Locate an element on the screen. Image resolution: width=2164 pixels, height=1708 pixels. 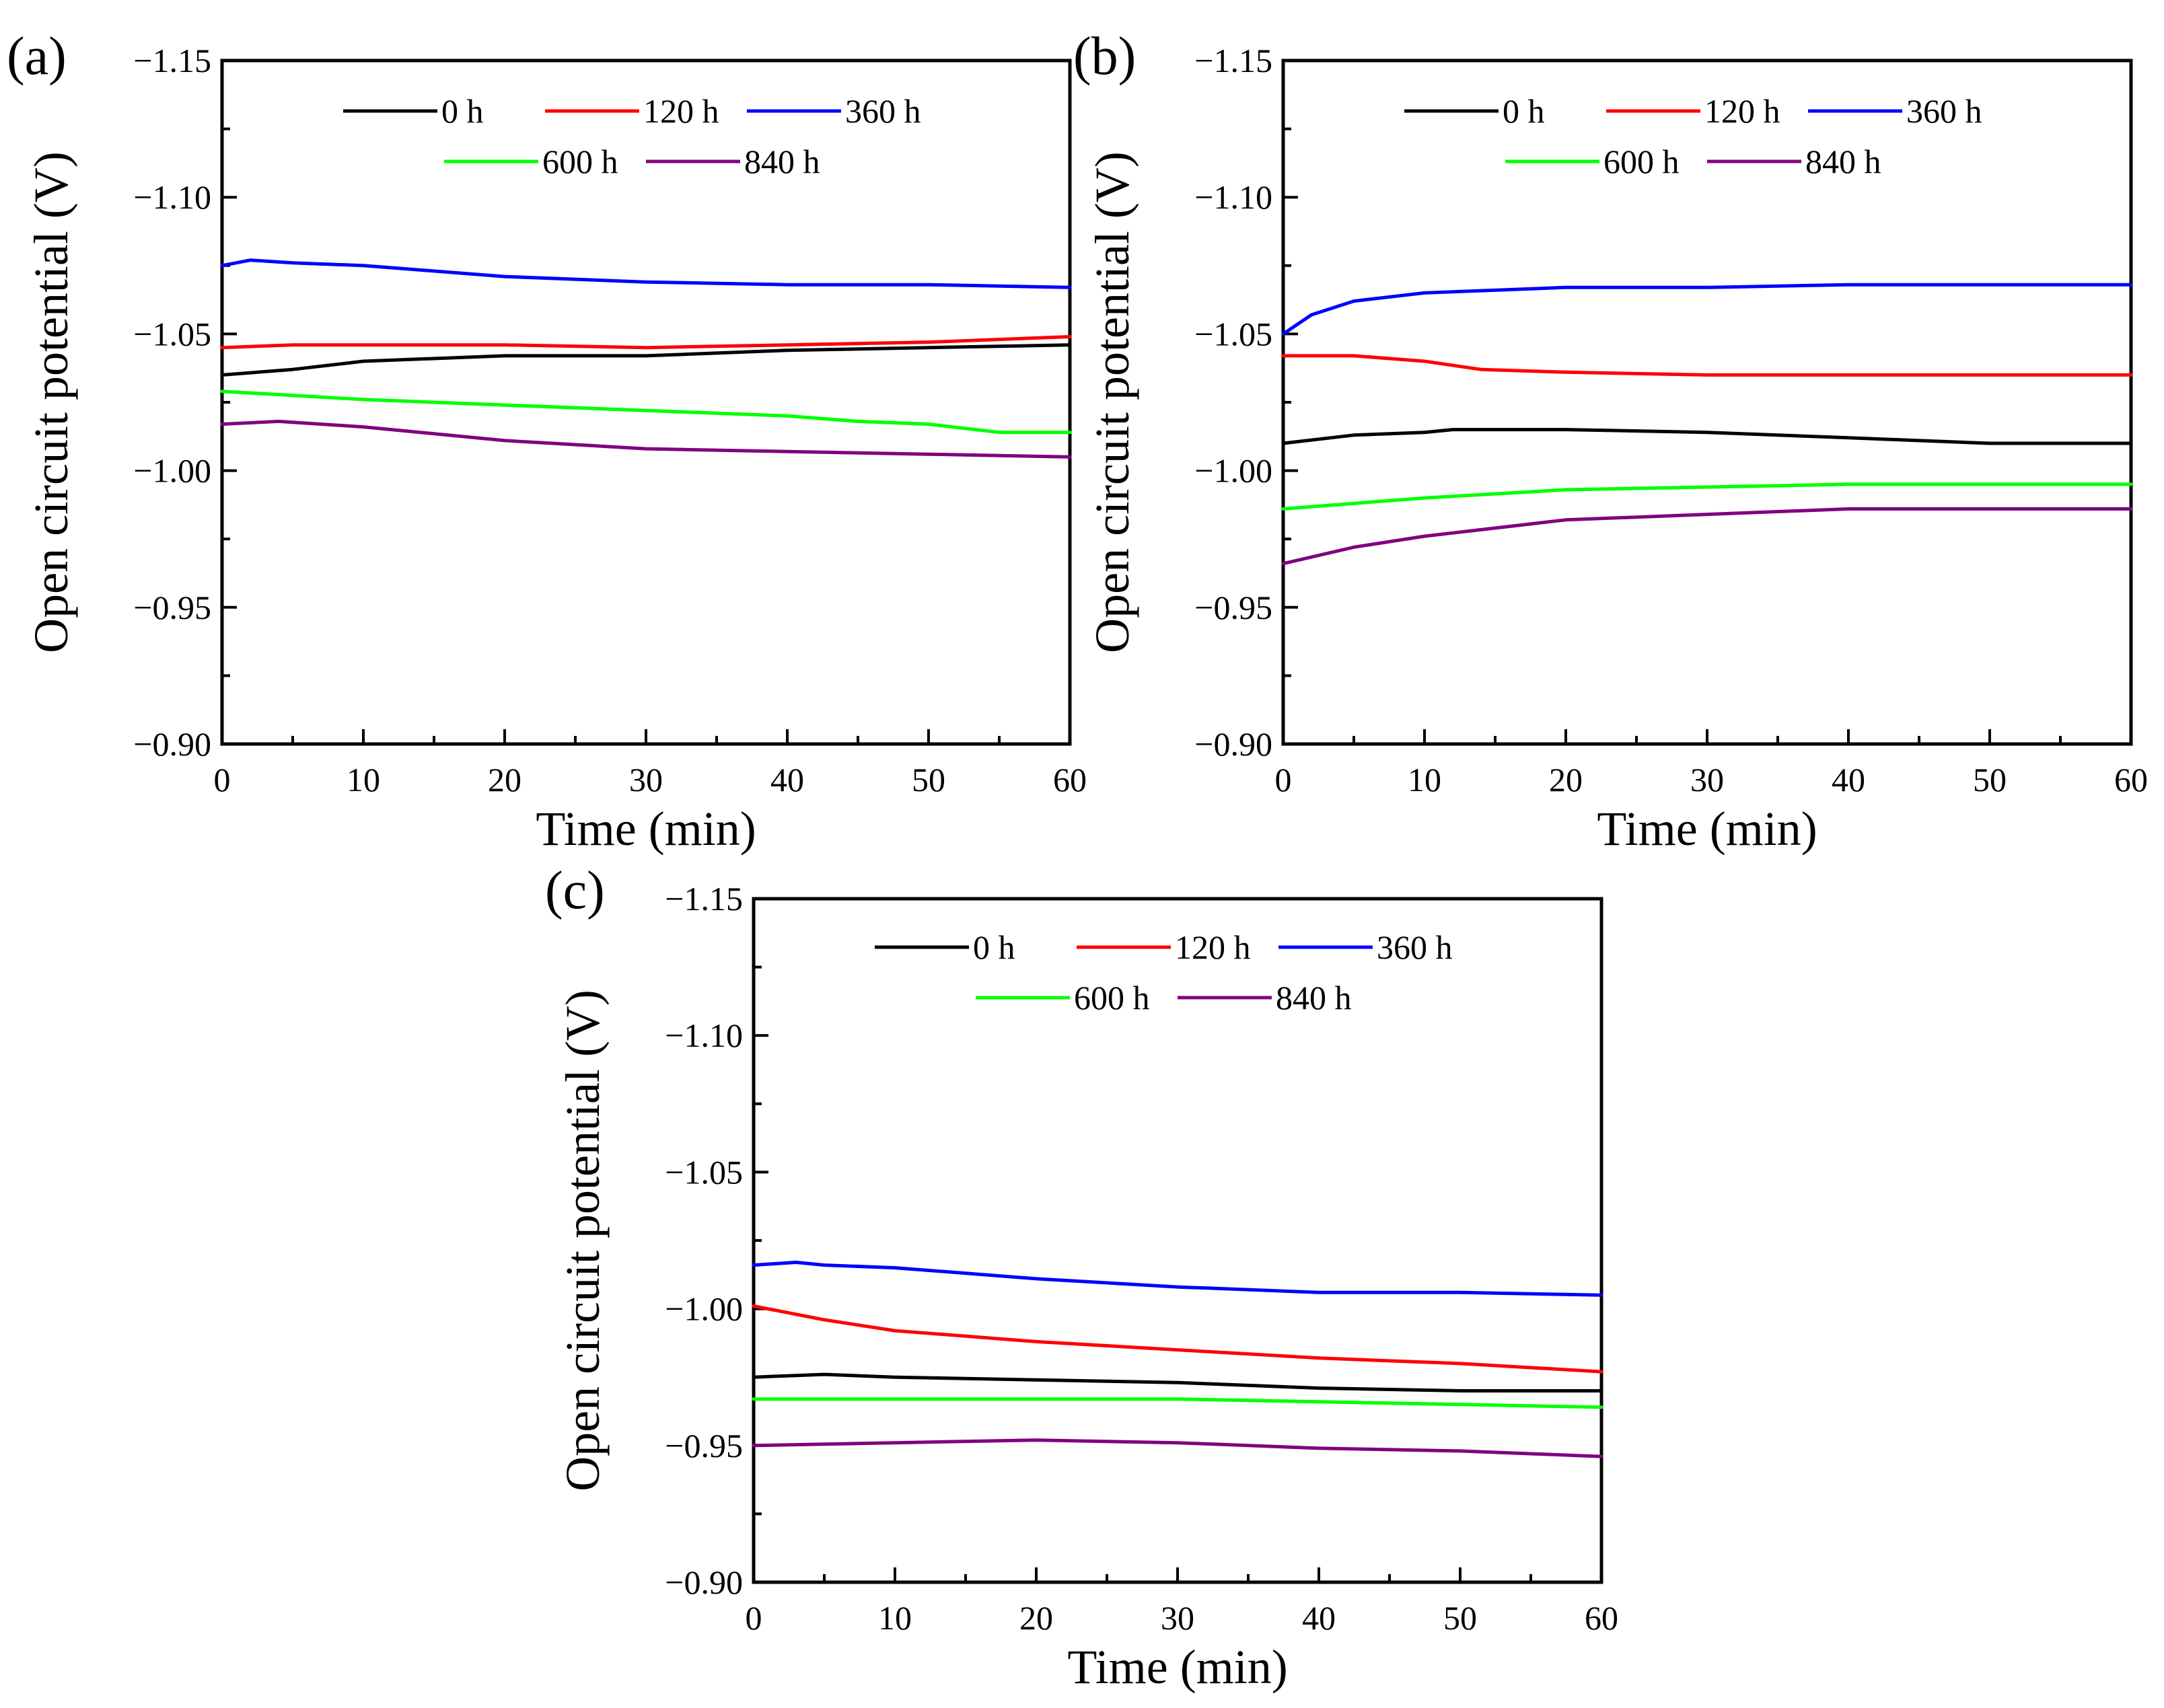
panel-label: (a) is located at coordinates (37, 56).